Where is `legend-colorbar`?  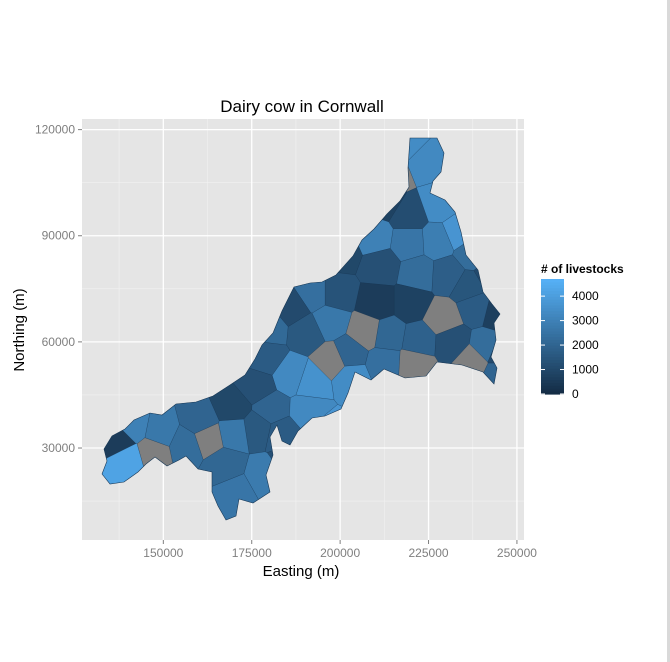
legend-colorbar is located at coordinates (552, 337).